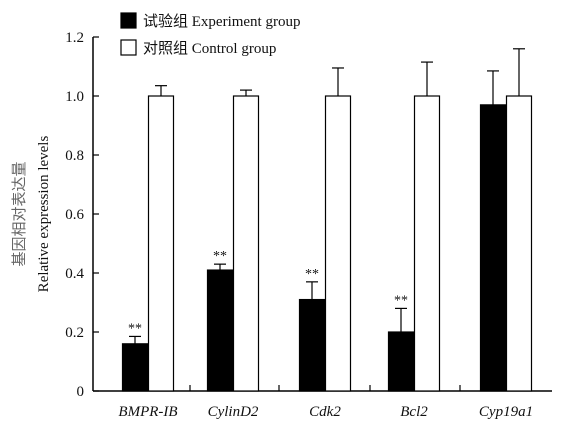 The width and height of the screenshot is (563, 437). Describe the element at coordinates (74, 156) in the screenshot. I see `y-tick-label: 0.8` at that location.